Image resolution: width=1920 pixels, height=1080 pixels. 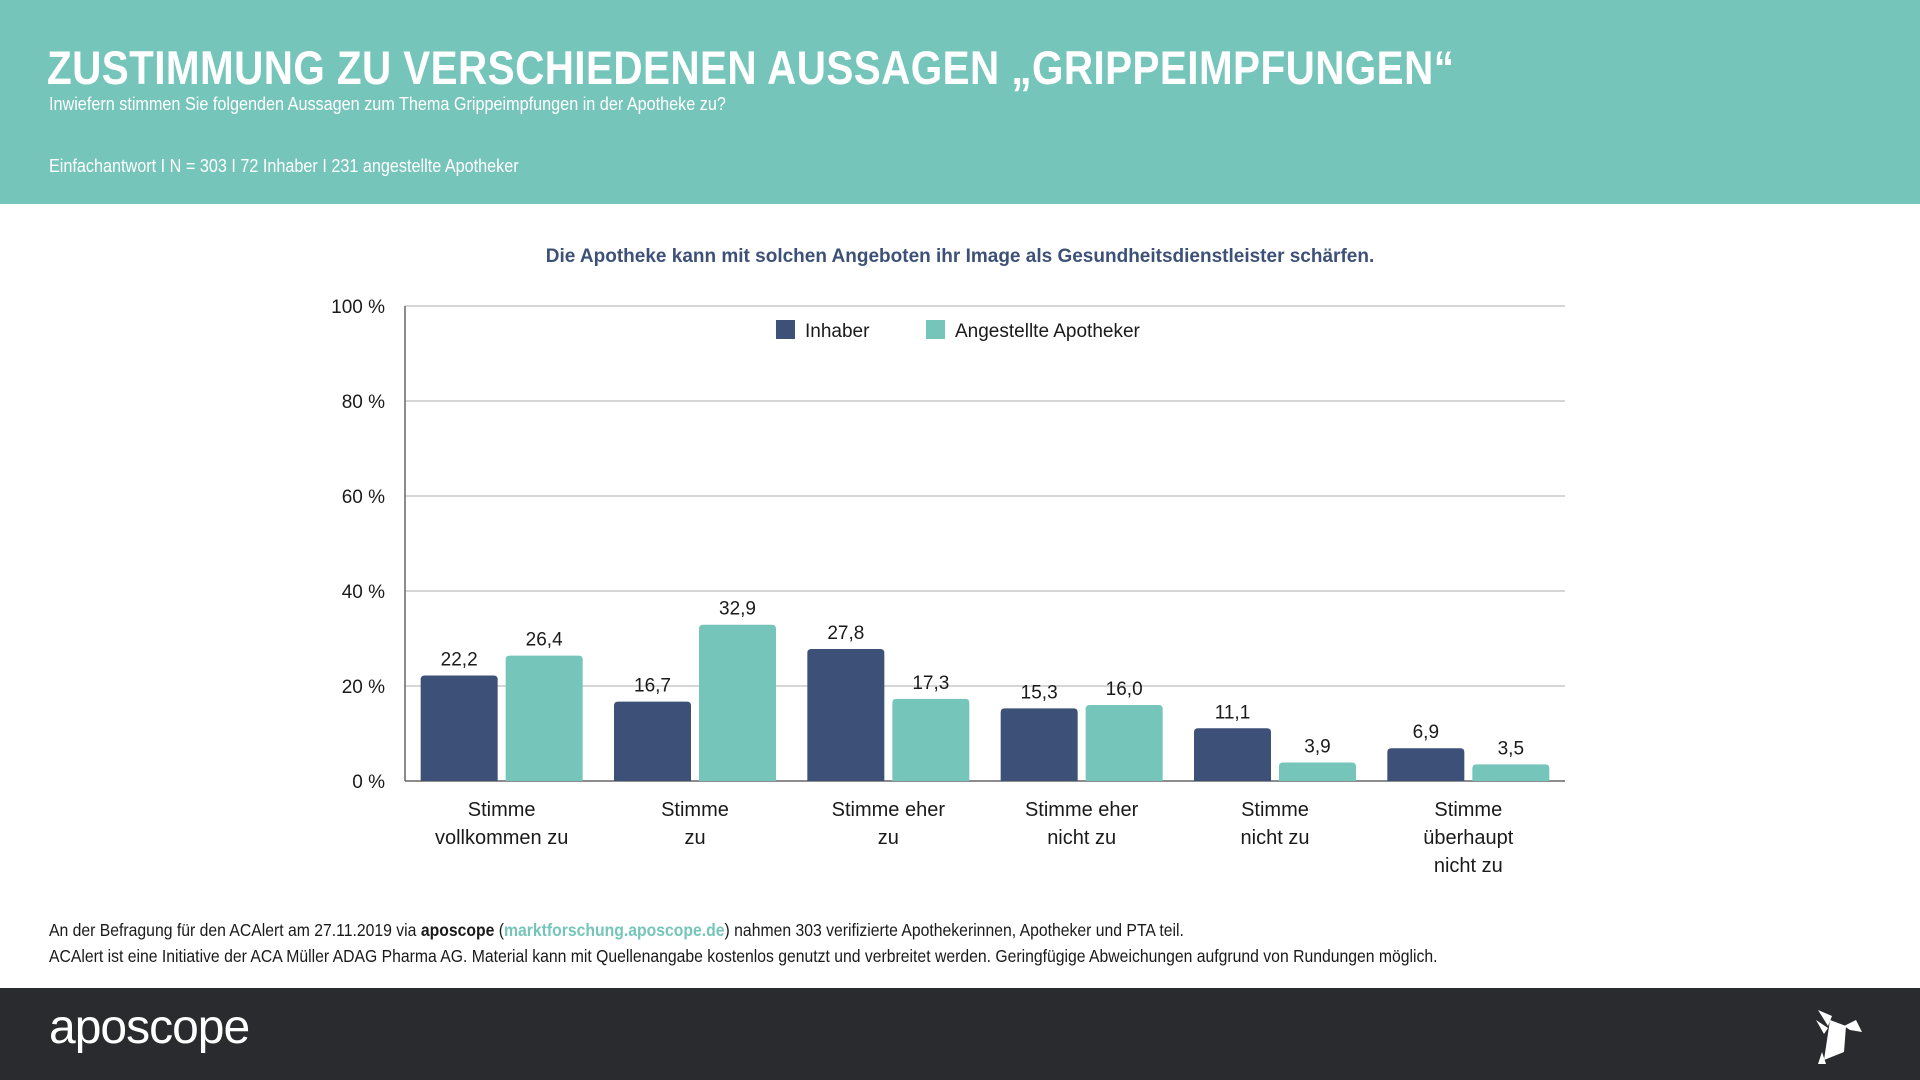 What do you see at coordinates (457, 930) in the screenshot?
I see `footnote-brand: aposcope` at bounding box center [457, 930].